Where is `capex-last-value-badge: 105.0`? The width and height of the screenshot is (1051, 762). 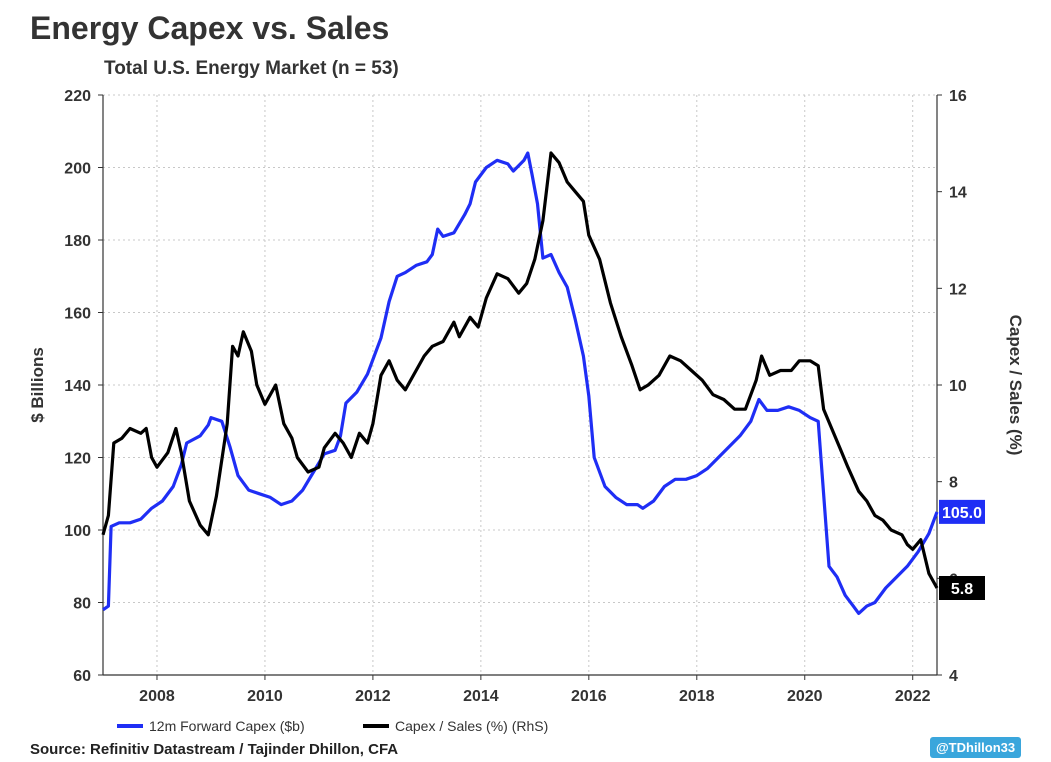 capex-last-value-badge: 105.0 is located at coordinates (962, 511).